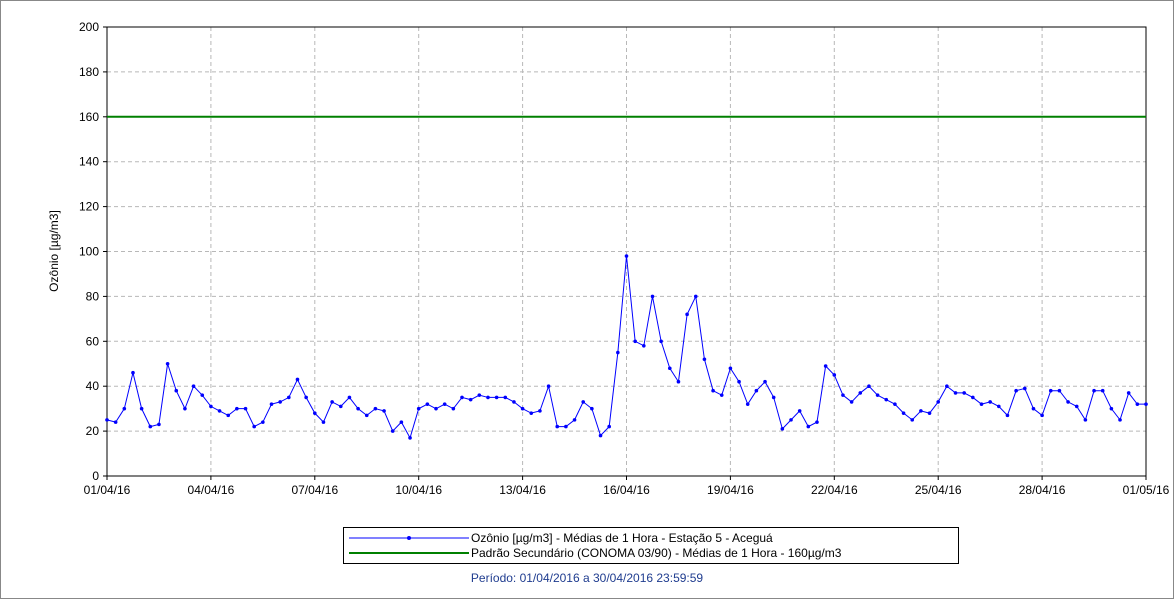  Describe the element at coordinates (95, 476) in the screenshot. I see `y-tick-label: 0` at that location.